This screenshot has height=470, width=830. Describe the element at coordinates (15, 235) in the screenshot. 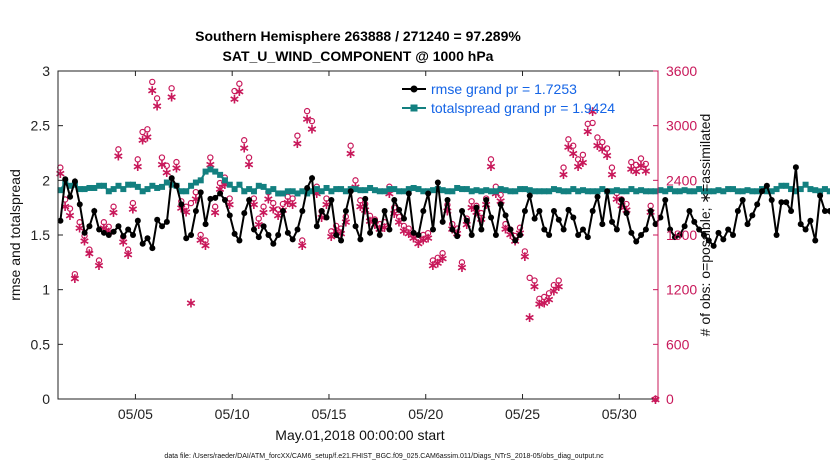

I see `y-axis-label: rmse and totalspread` at that location.